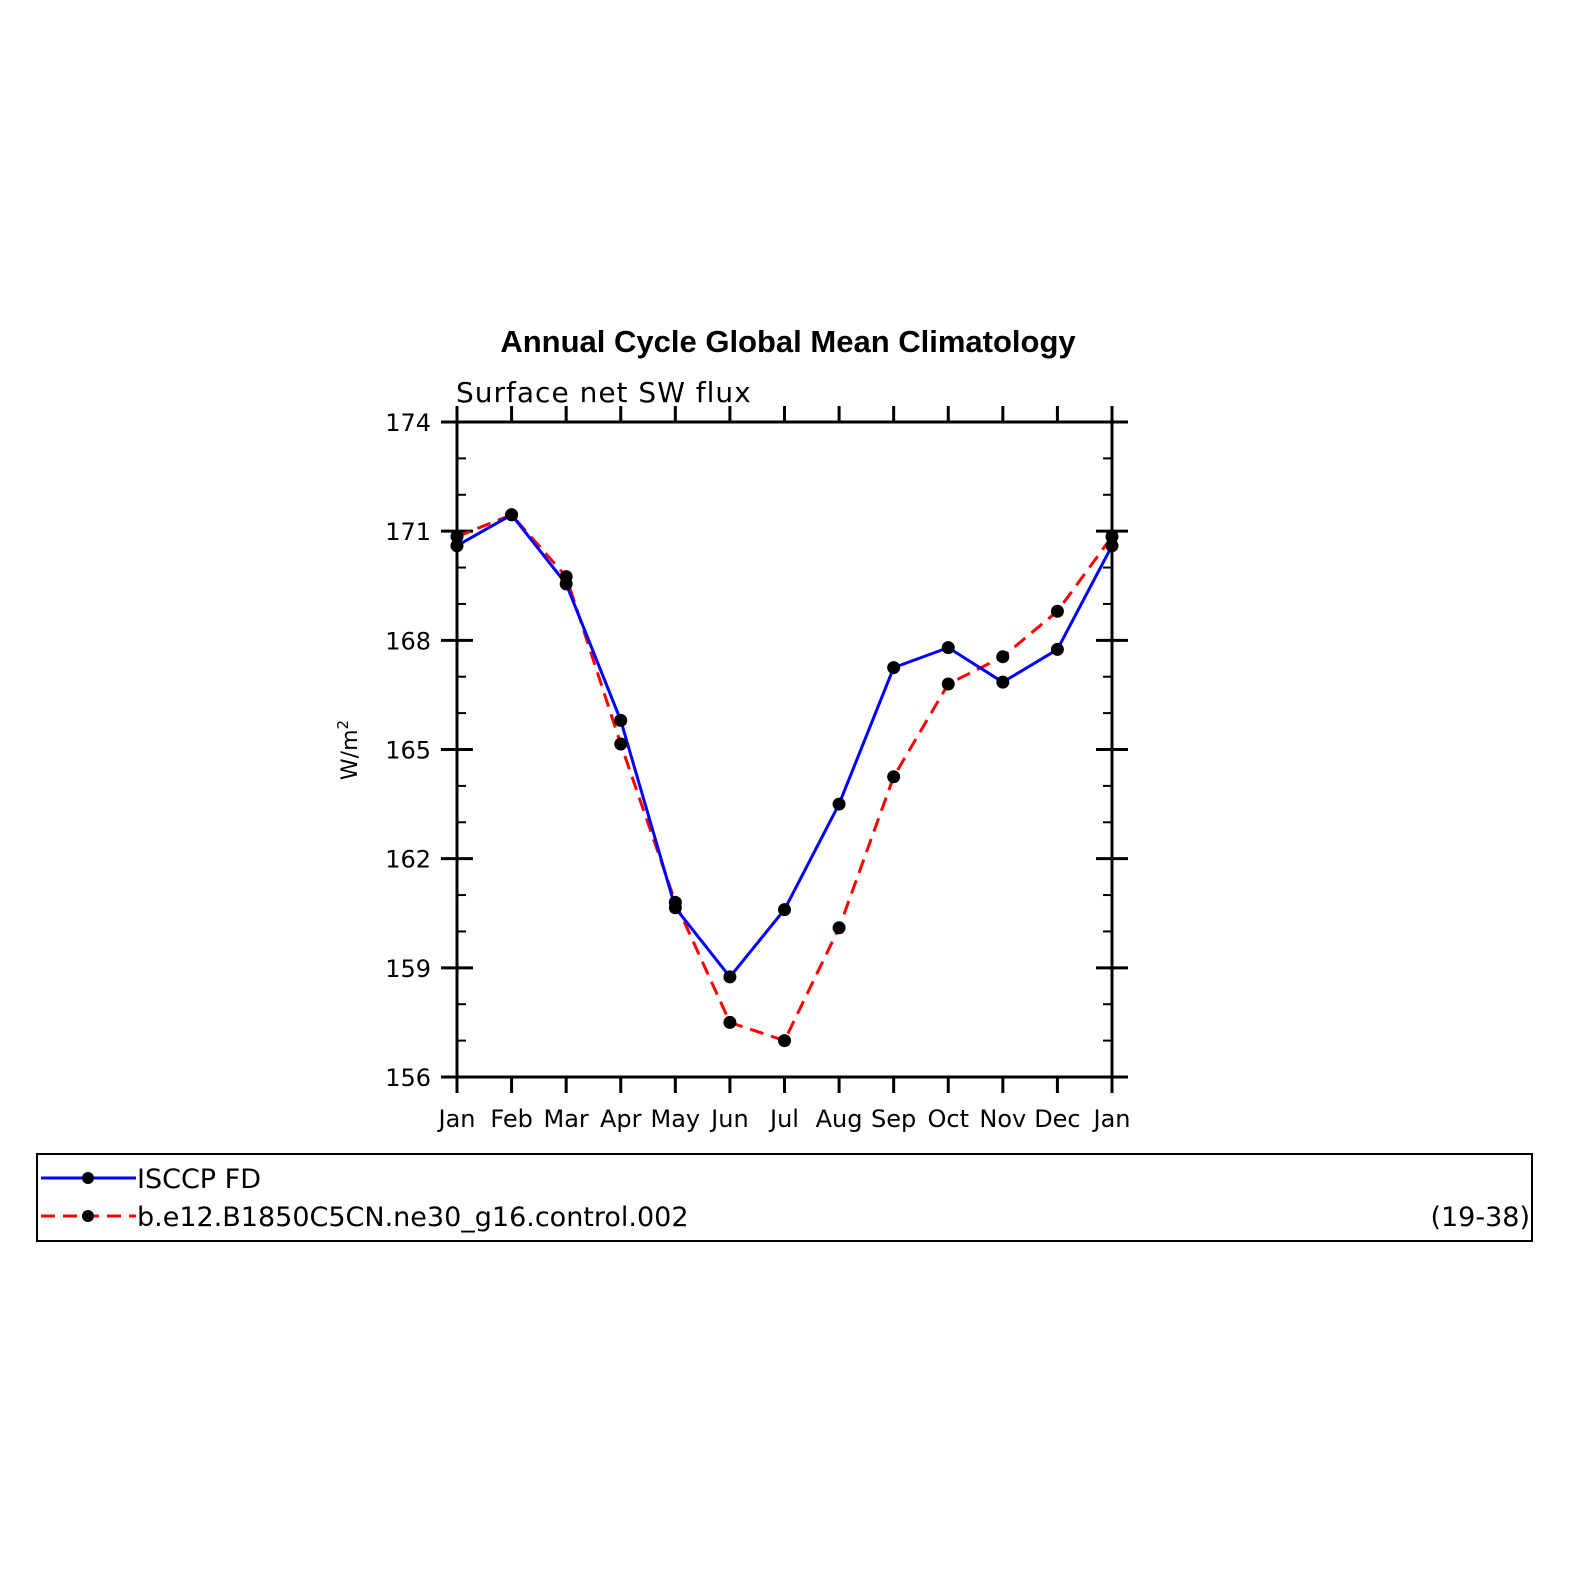  I want to click on y-tick-labels: 156 159 162 165 168 171 174, so click(408, 750).